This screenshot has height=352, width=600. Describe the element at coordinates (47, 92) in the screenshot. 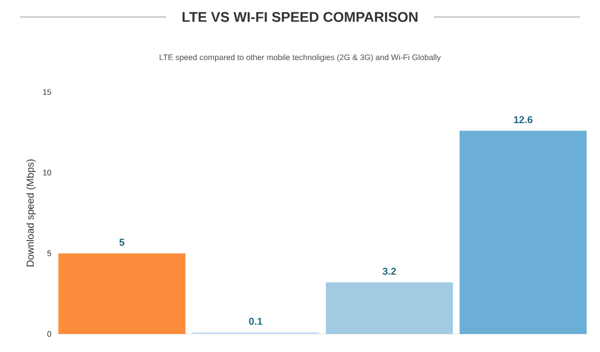

I see `y-tick-label: 15` at that location.